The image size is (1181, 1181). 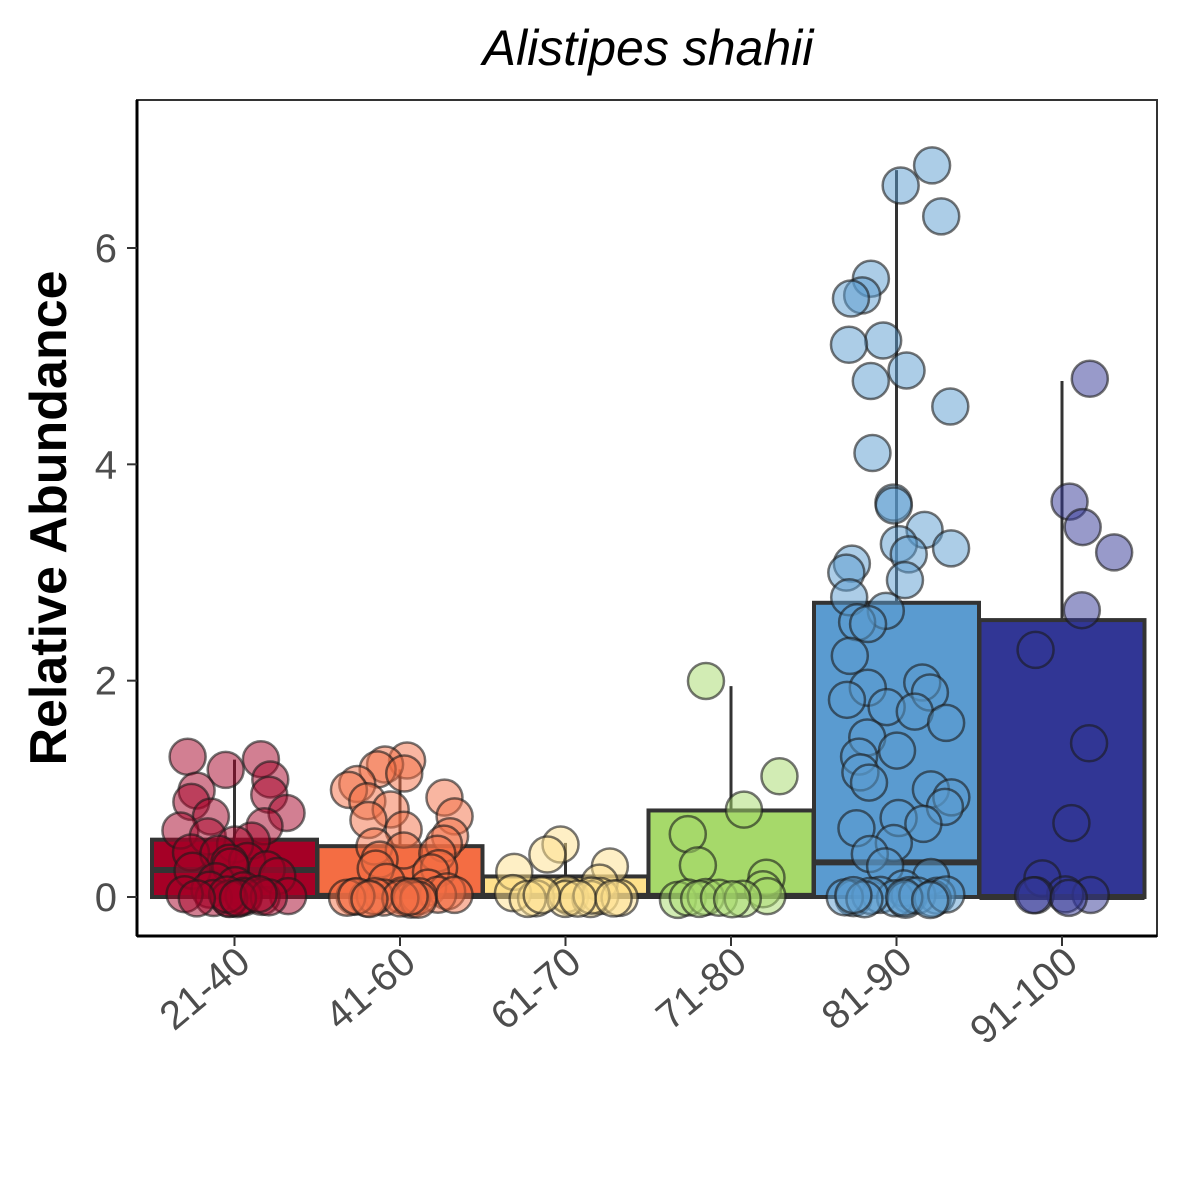 What do you see at coordinates (106, 465) in the screenshot?
I see `y-tick-label: 4` at bounding box center [106, 465].